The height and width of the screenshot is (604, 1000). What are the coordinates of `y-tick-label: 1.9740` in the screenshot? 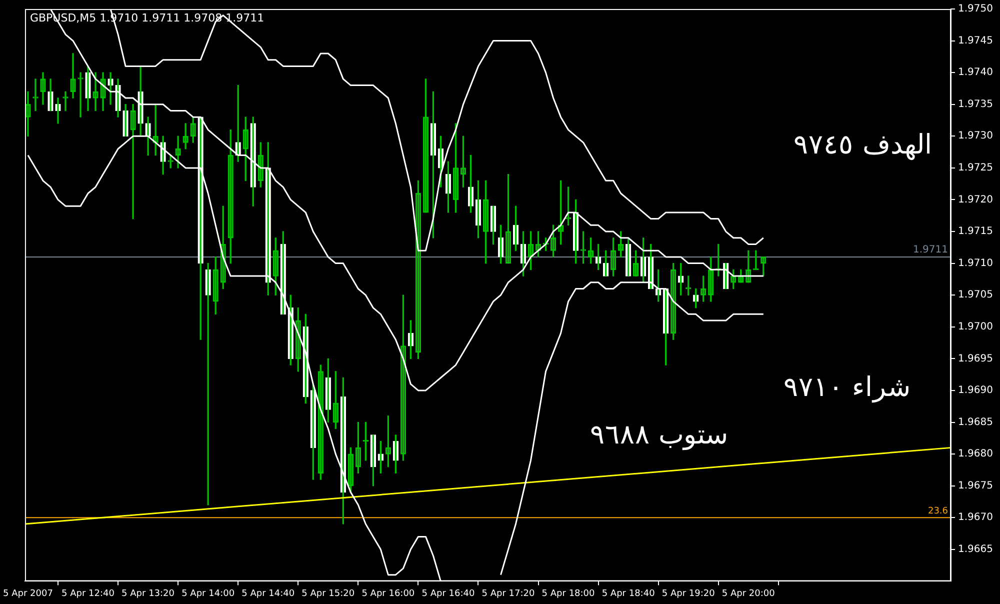 It's located at (976, 72).